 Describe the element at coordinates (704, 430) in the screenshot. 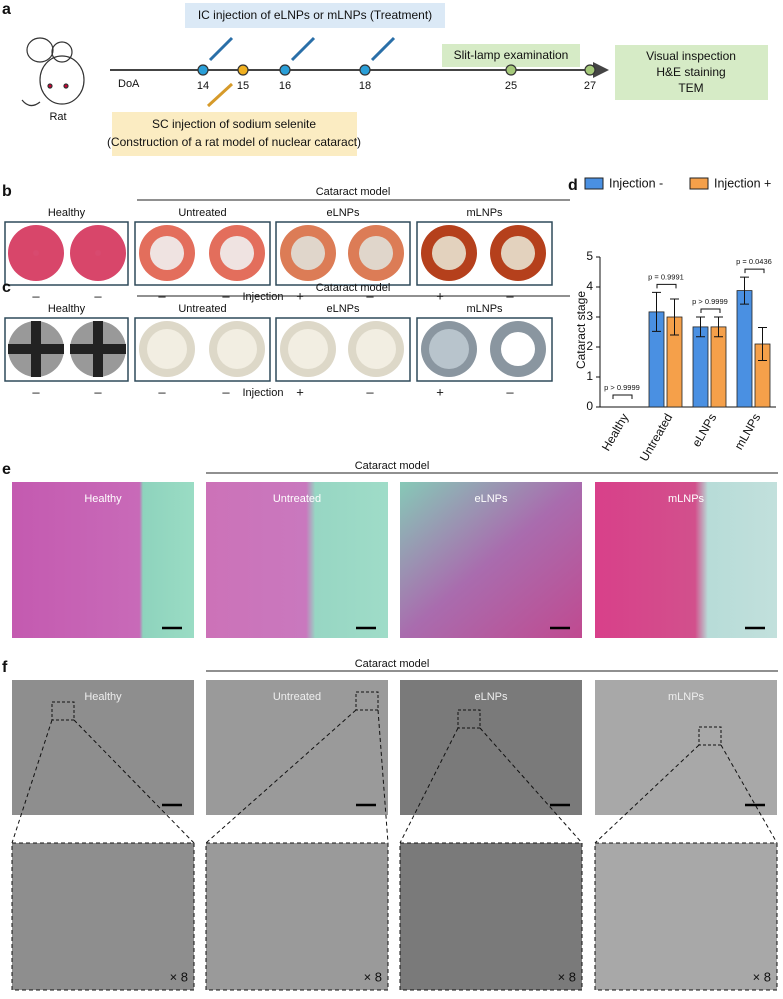

I see `x-tick-label: eLNPs` at that location.